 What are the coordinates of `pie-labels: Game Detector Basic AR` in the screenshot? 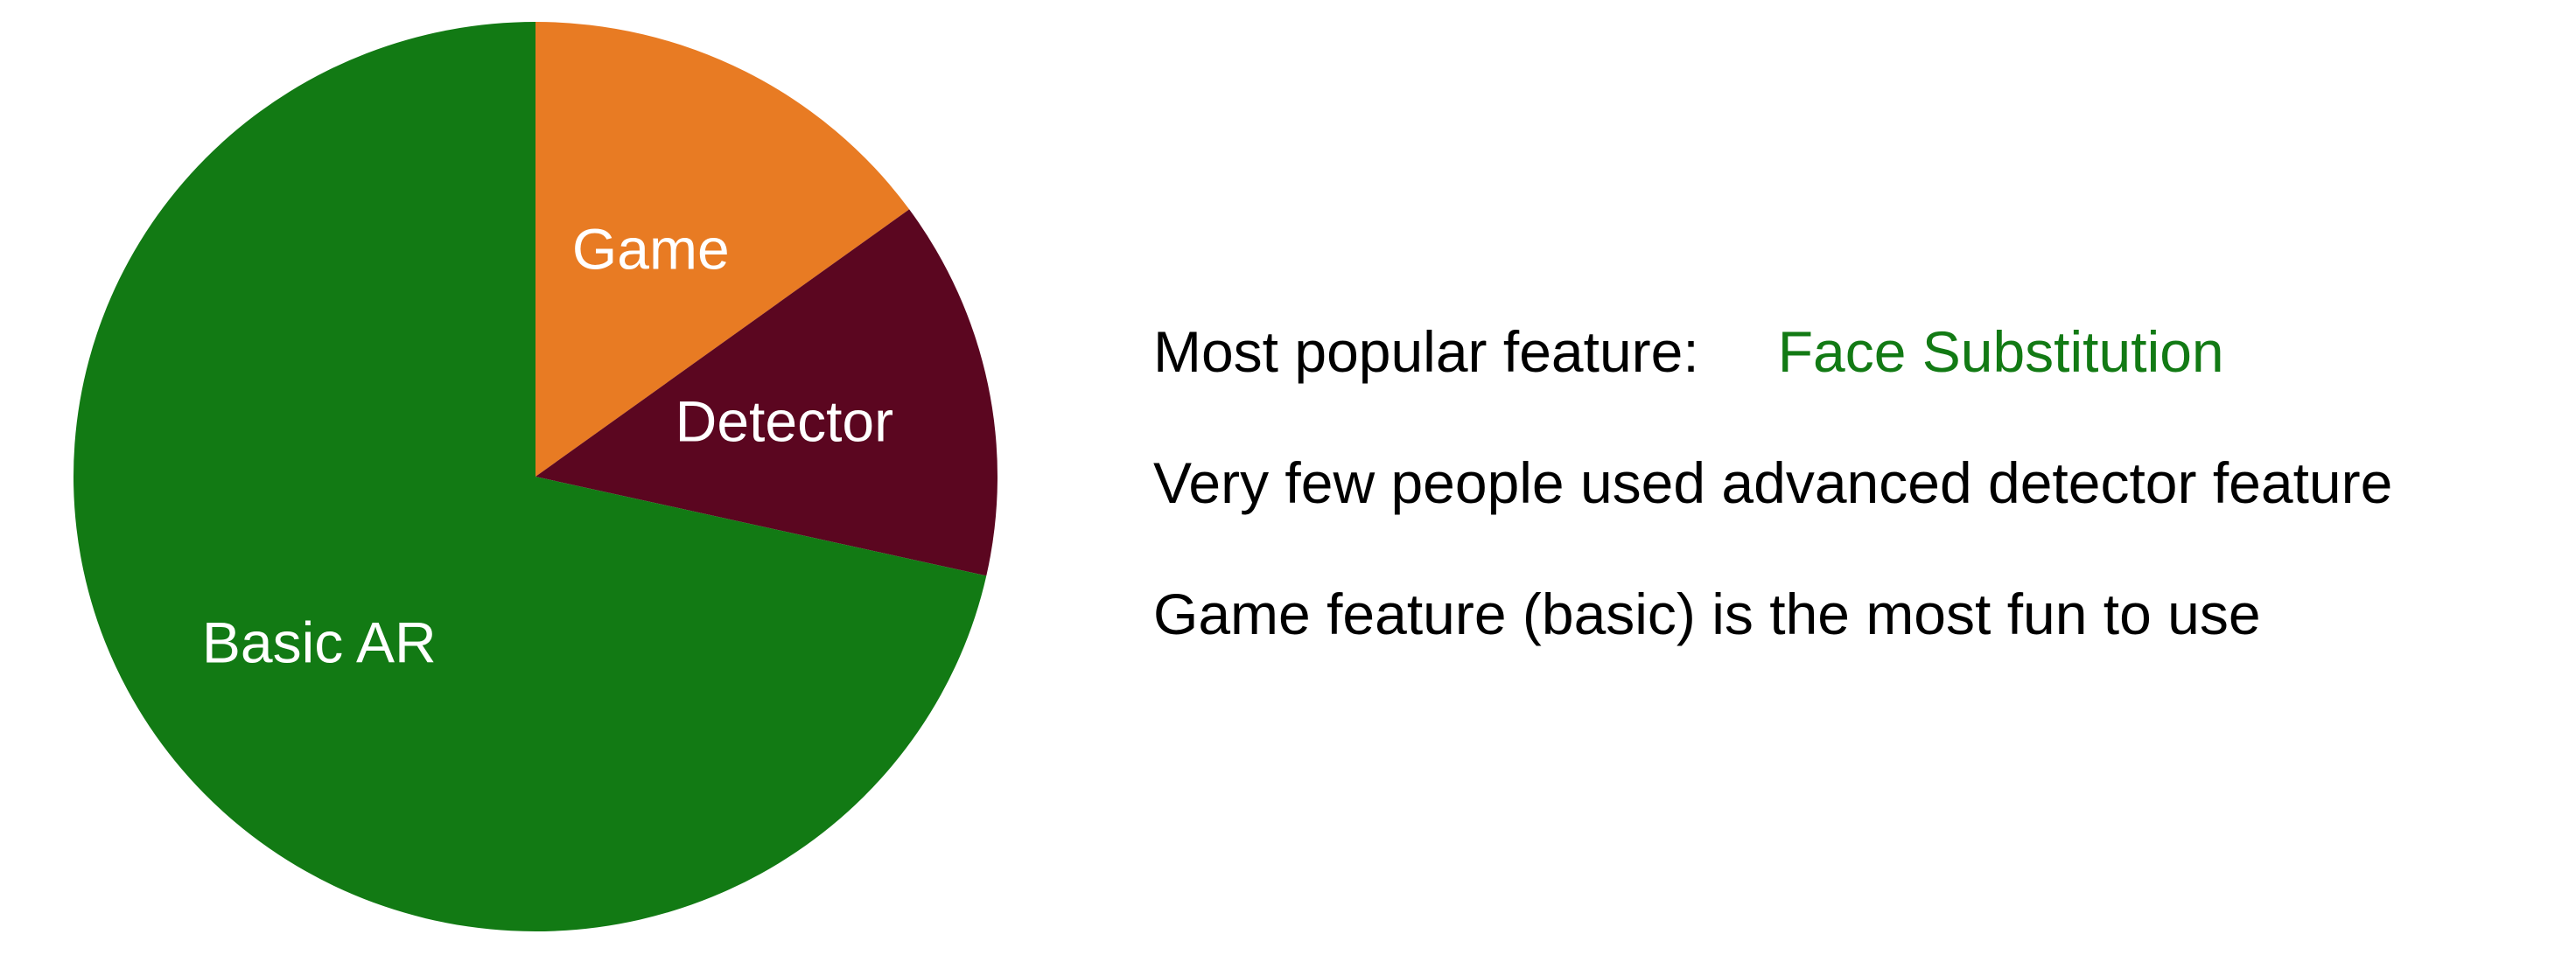 It's located at (547, 446).